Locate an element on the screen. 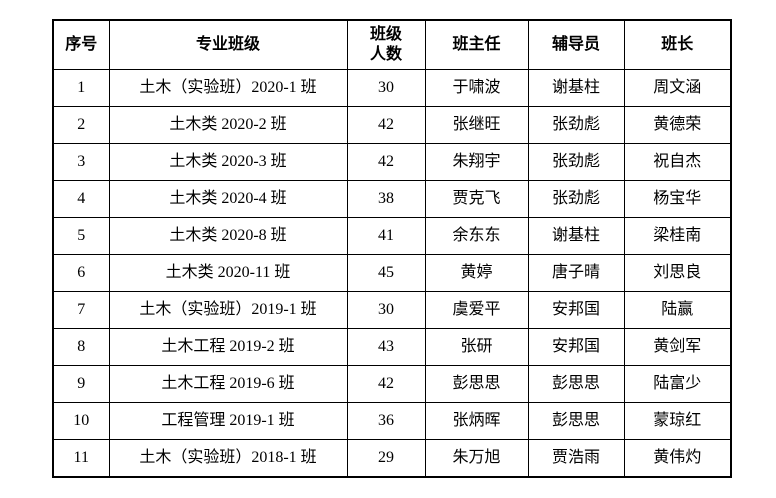 The width and height of the screenshot is (776, 498). cell-serial-number: 8 is located at coordinates (81, 347).